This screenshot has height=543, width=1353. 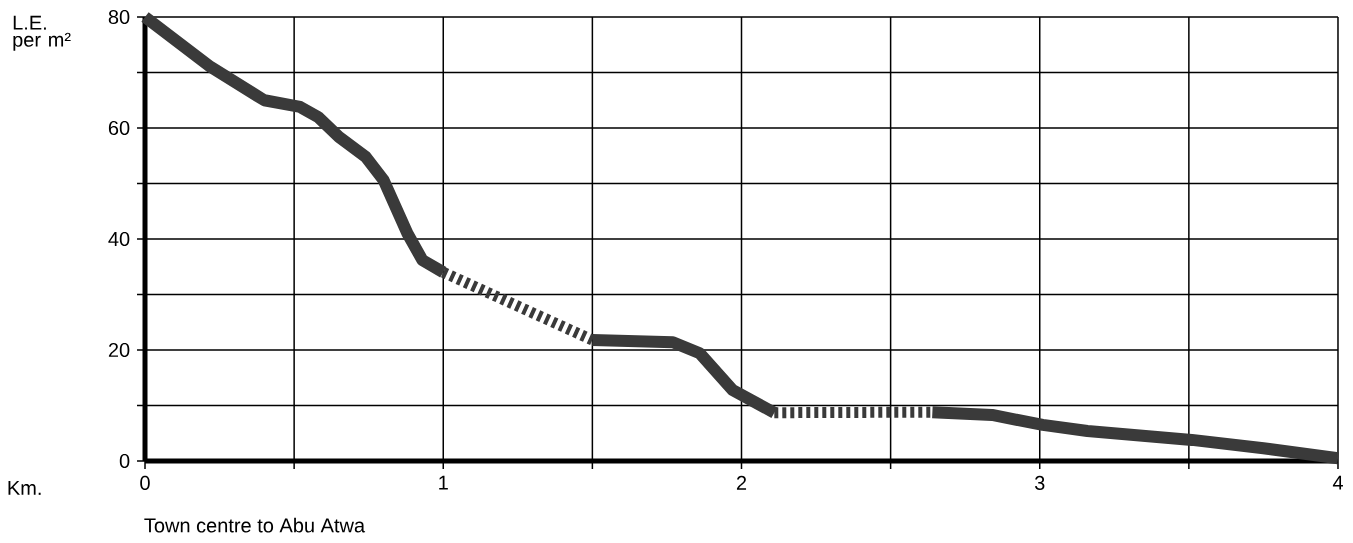 What do you see at coordinates (124, 461) in the screenshot?
I see `y-tick-label: 0` at bounding box center [124, 461].